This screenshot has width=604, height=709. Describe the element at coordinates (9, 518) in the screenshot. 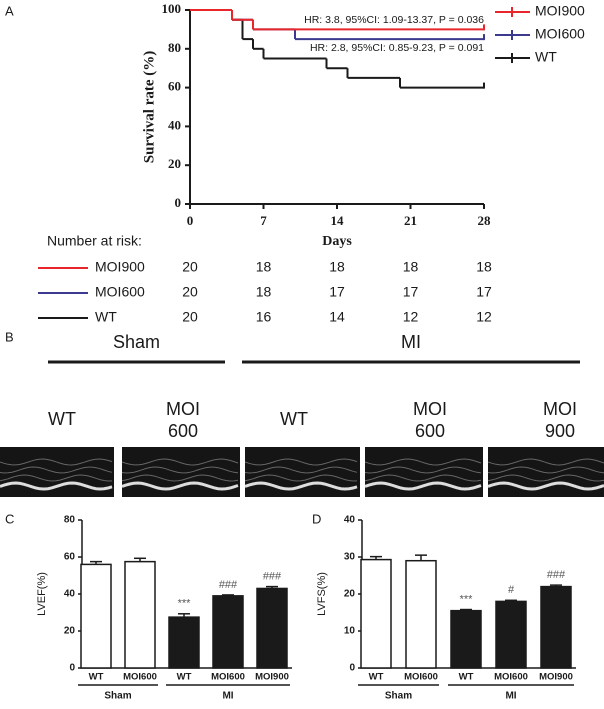

I see `panel-label: C` at that location.